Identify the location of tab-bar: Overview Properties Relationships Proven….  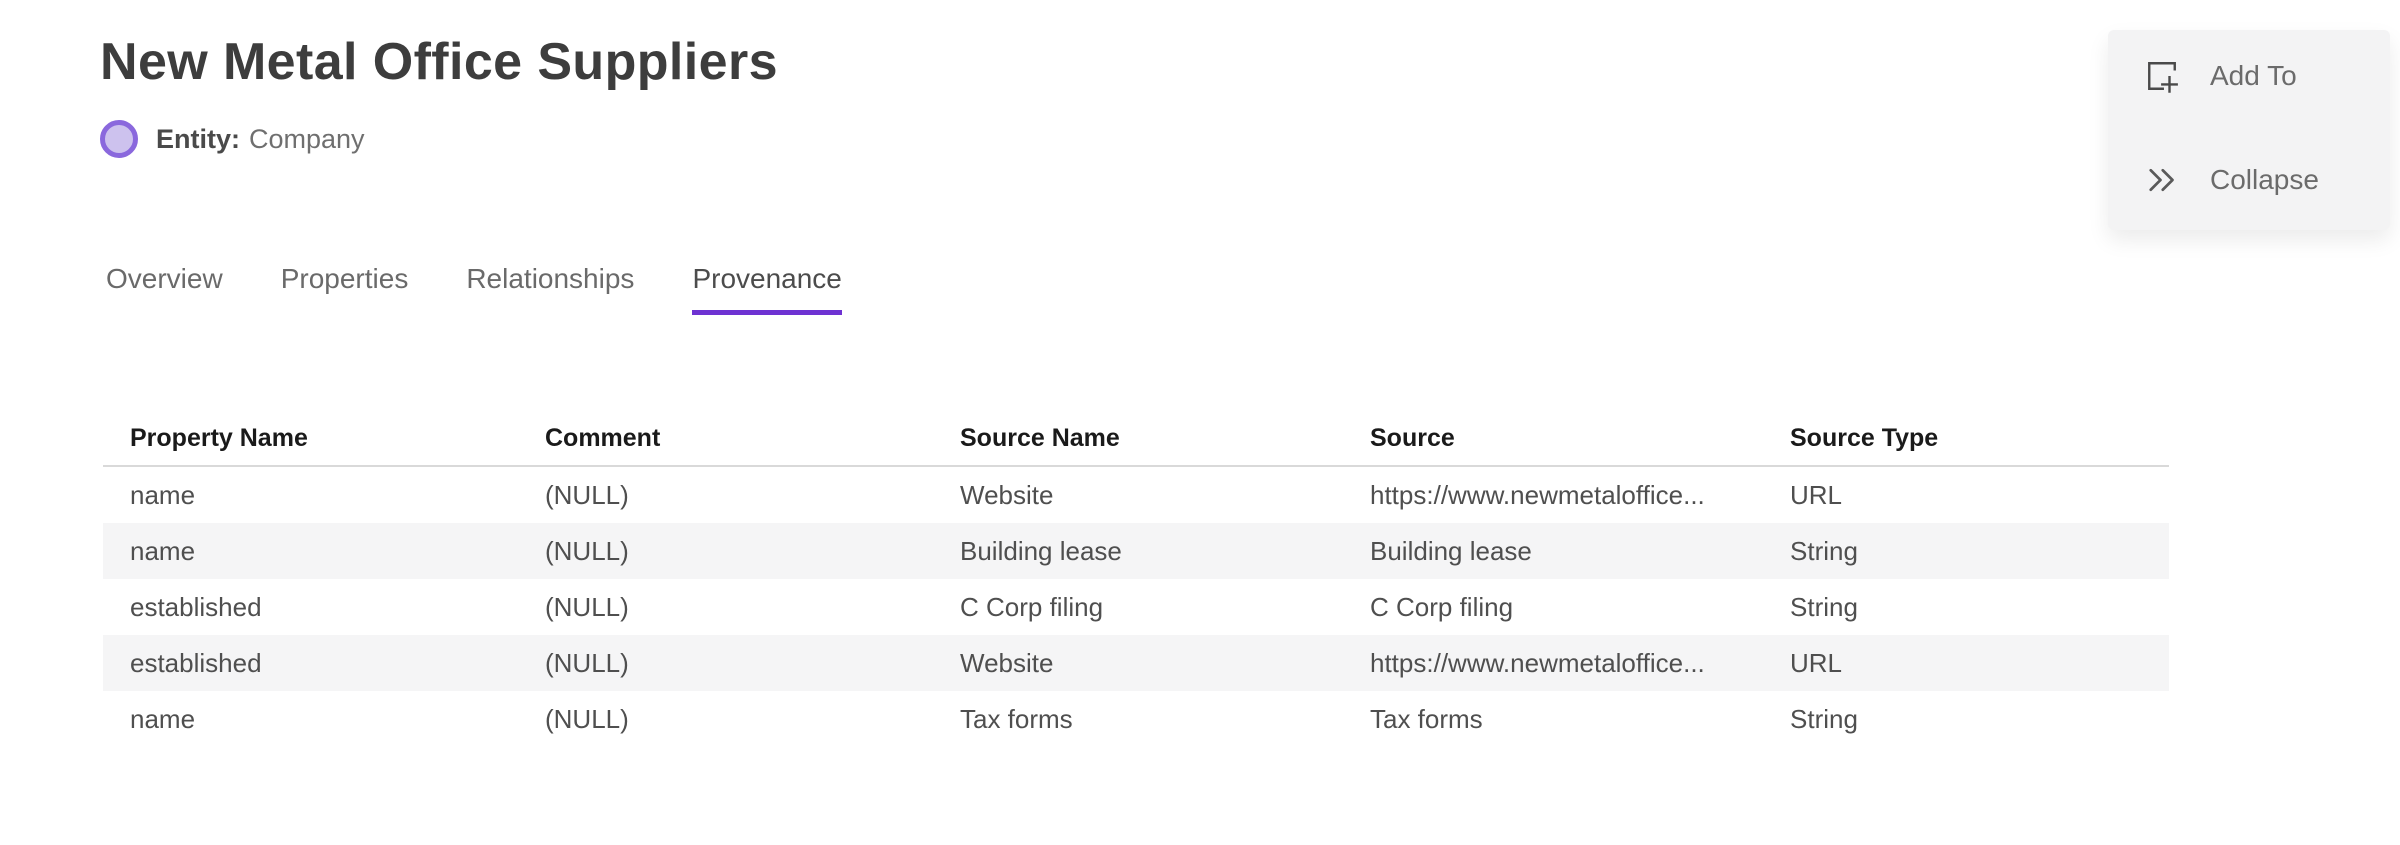
(1253, 289).